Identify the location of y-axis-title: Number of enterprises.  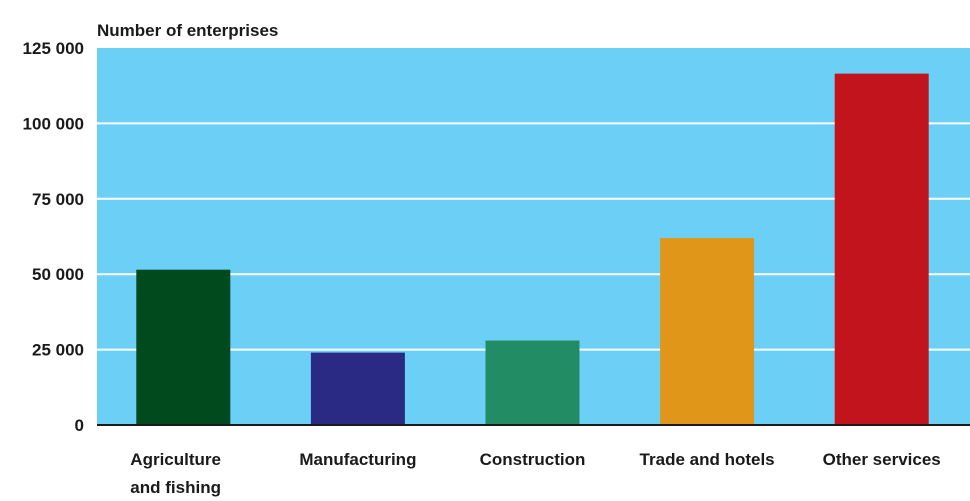
(187, 30).